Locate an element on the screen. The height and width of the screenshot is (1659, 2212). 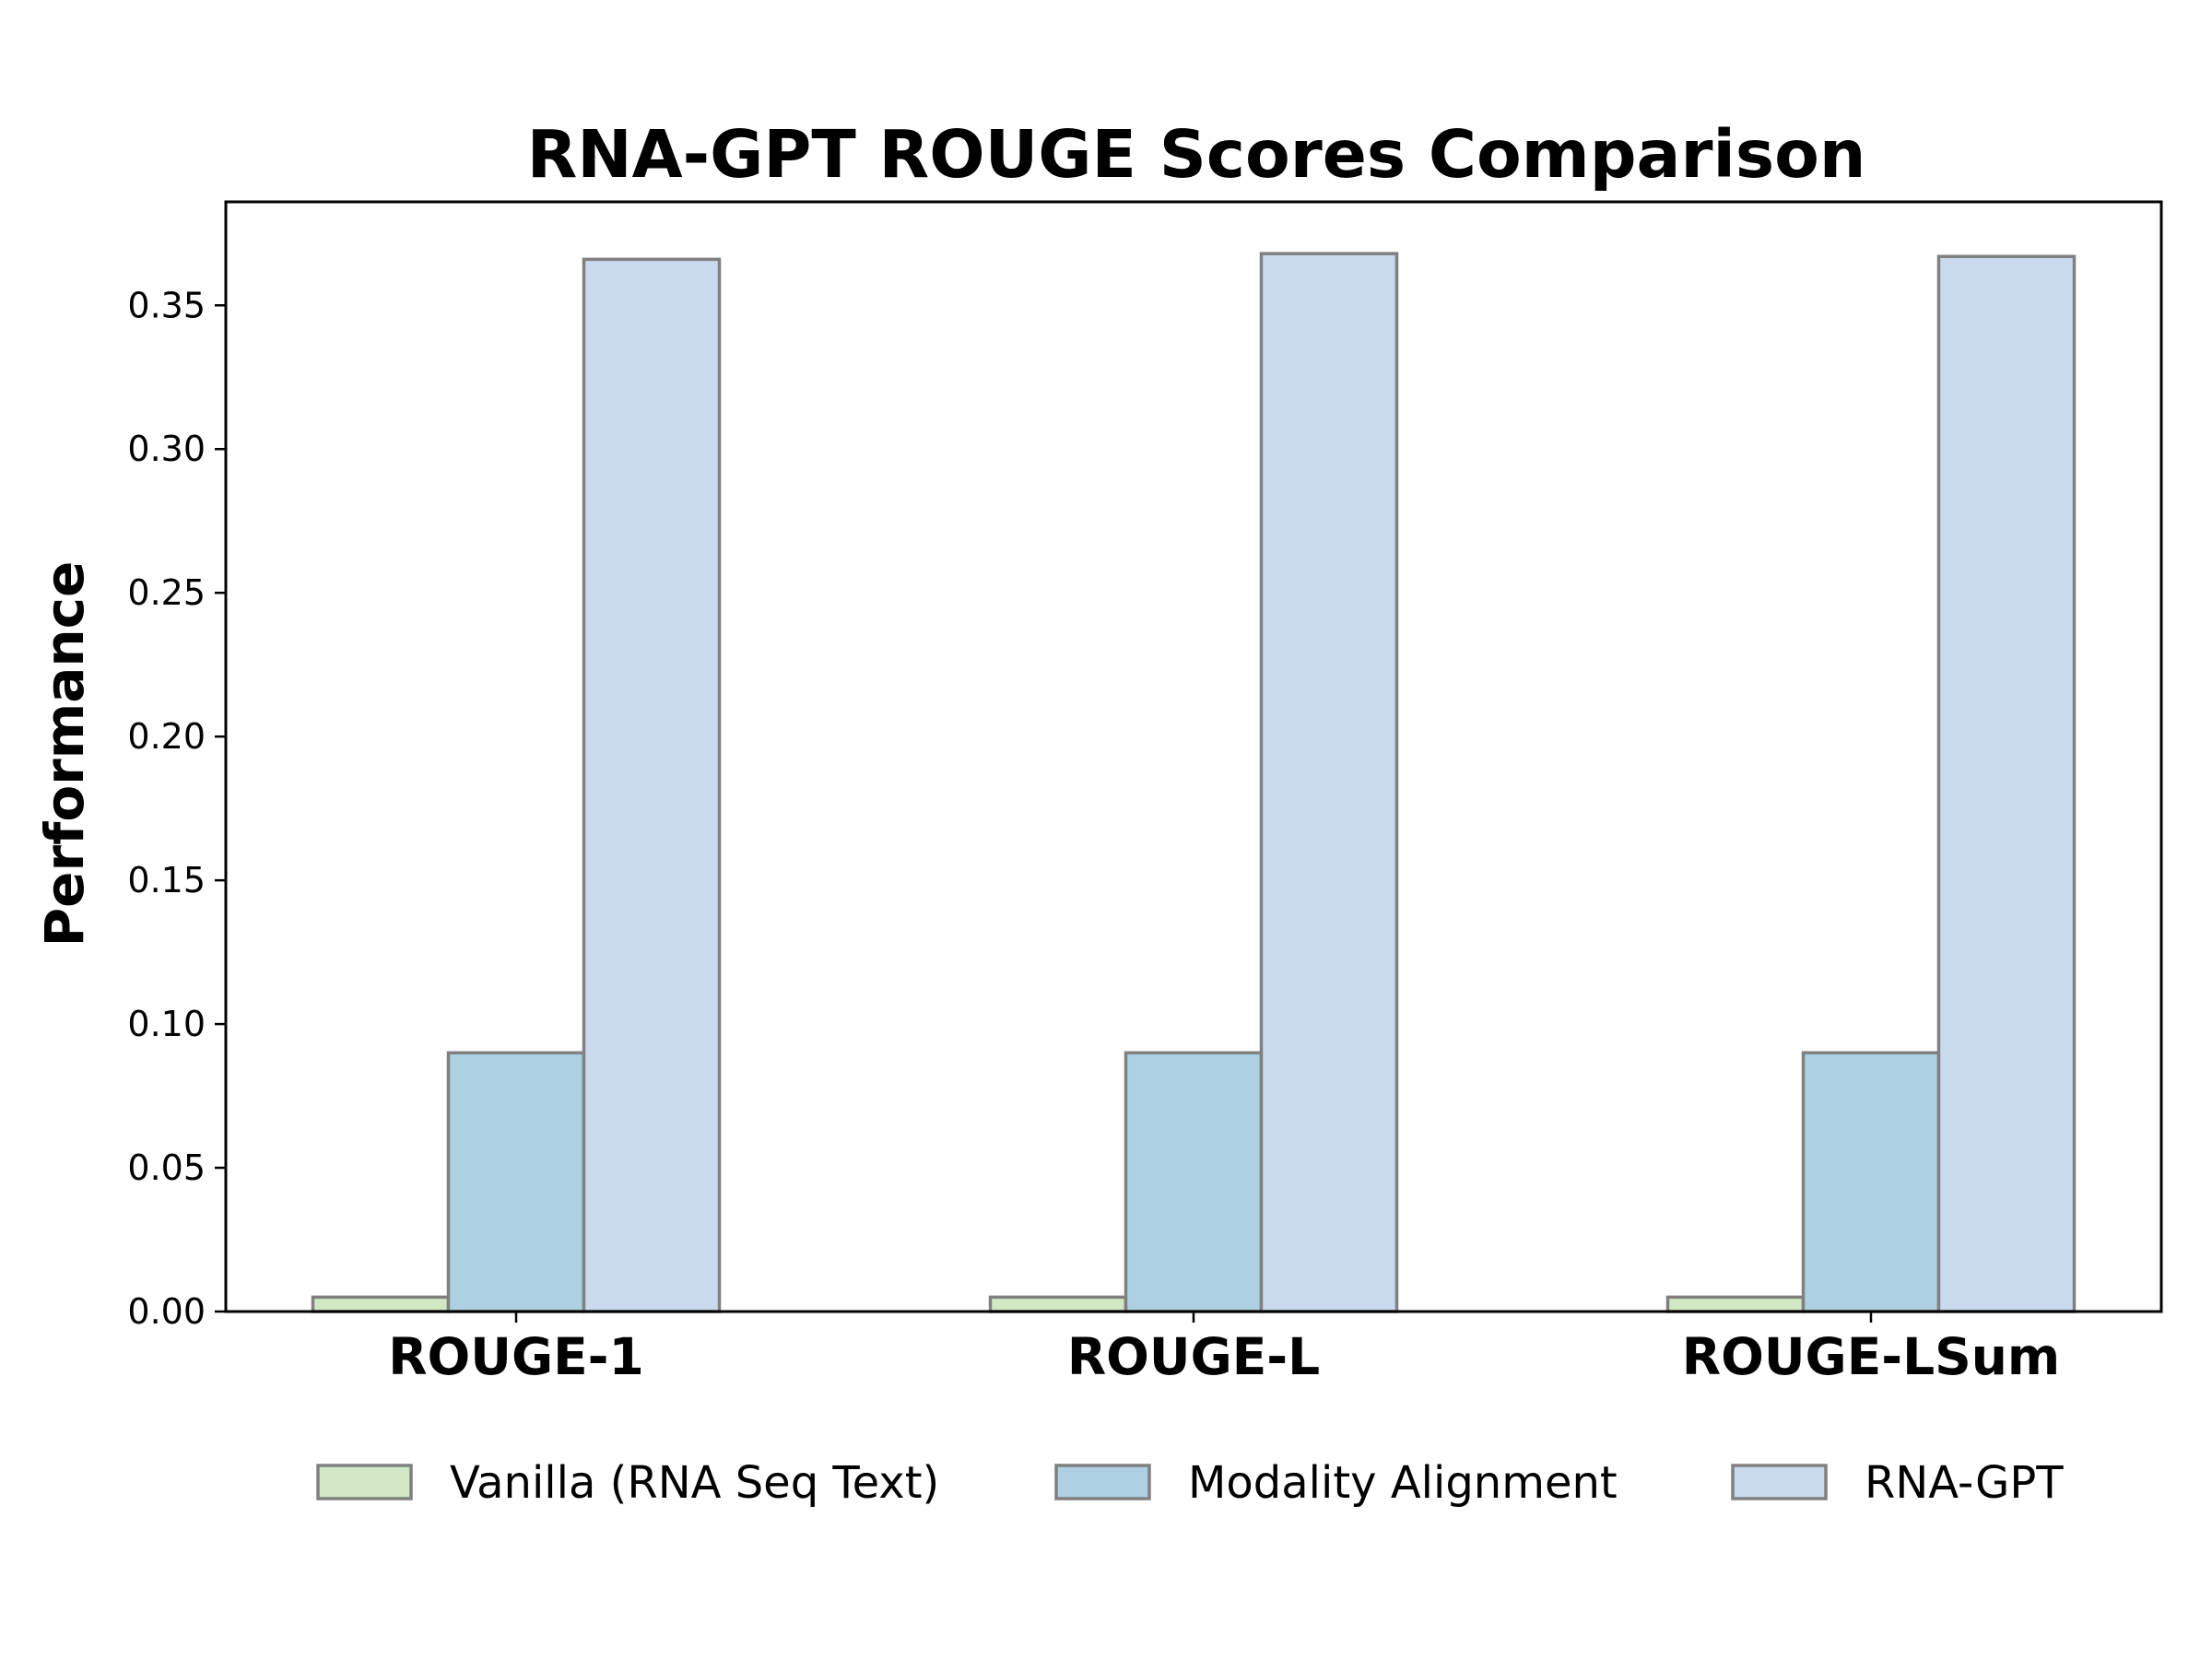
chart-title: RNA-GPT ROUGE Scores Comparison is located at coordinates (1196, 154).